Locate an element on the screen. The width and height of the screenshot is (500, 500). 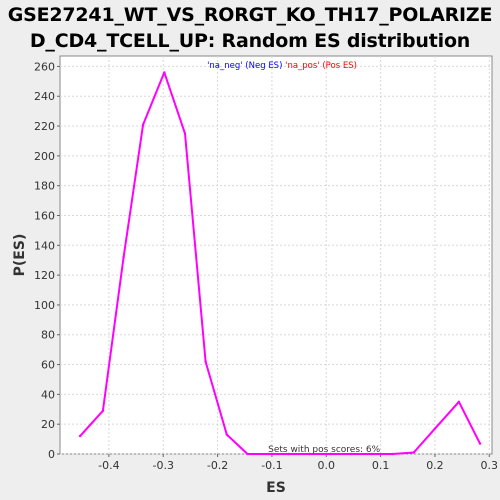
x-tick-label: -0.3 is located at coordinates (163, 465).